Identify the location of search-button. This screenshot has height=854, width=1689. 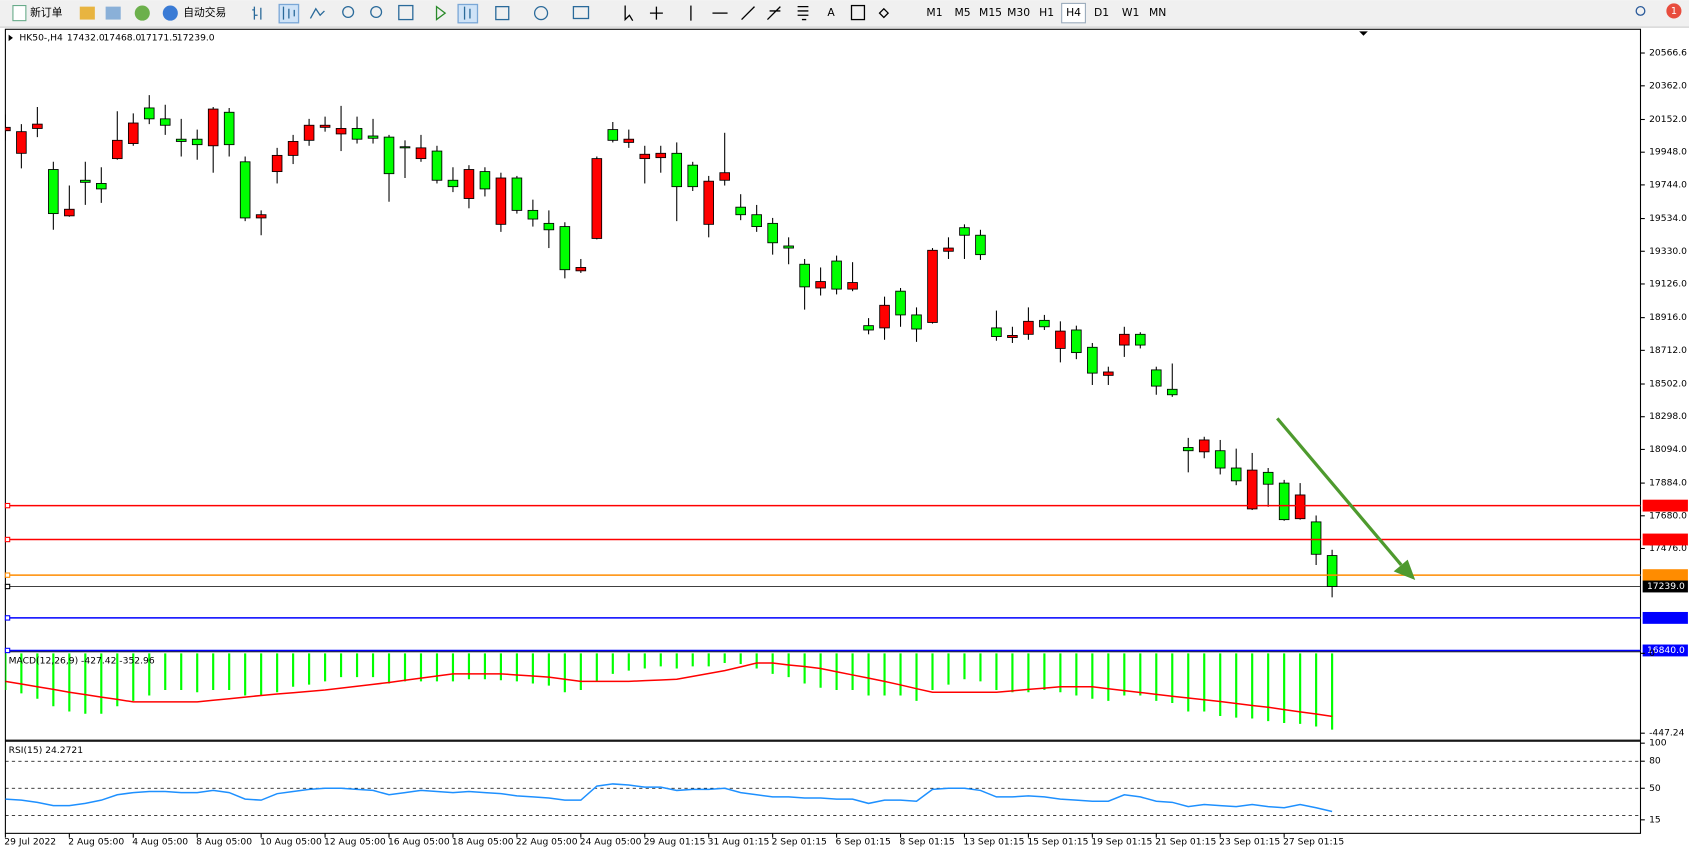
(1640, 10).